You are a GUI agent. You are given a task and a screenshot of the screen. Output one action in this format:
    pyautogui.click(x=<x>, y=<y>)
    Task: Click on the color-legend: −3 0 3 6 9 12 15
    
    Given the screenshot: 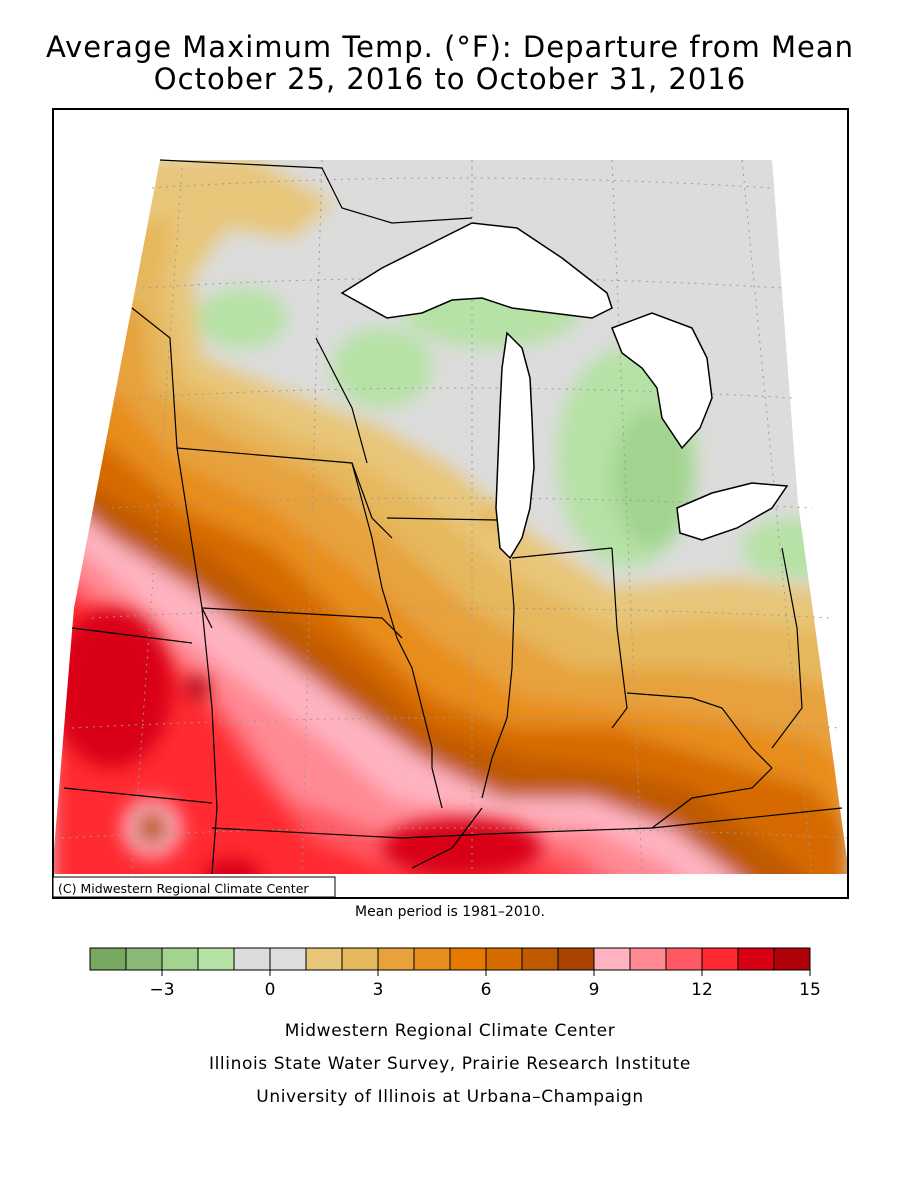 What is the action you would take?
    pyautogui.click(x=455, y=973)
    